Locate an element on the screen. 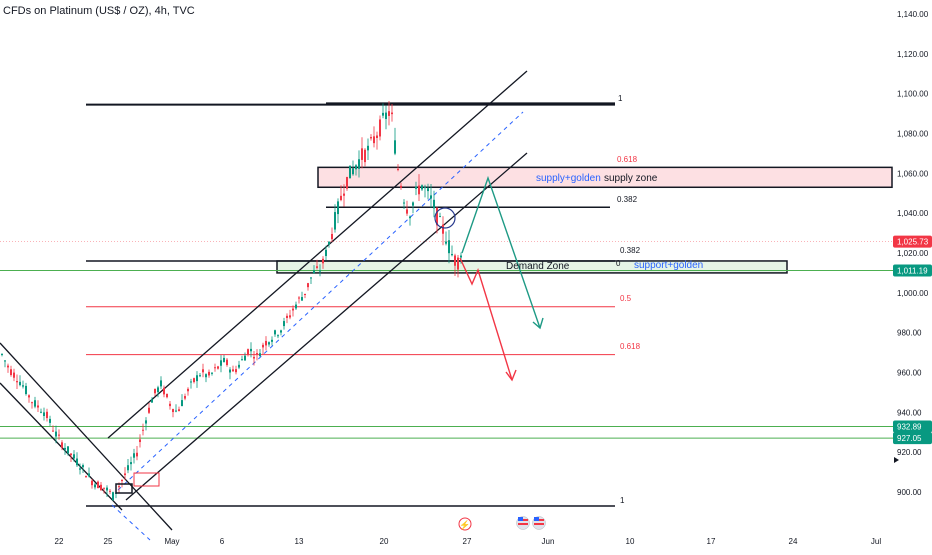  x-tick-label: 20 is located at coordinates (384, 541).